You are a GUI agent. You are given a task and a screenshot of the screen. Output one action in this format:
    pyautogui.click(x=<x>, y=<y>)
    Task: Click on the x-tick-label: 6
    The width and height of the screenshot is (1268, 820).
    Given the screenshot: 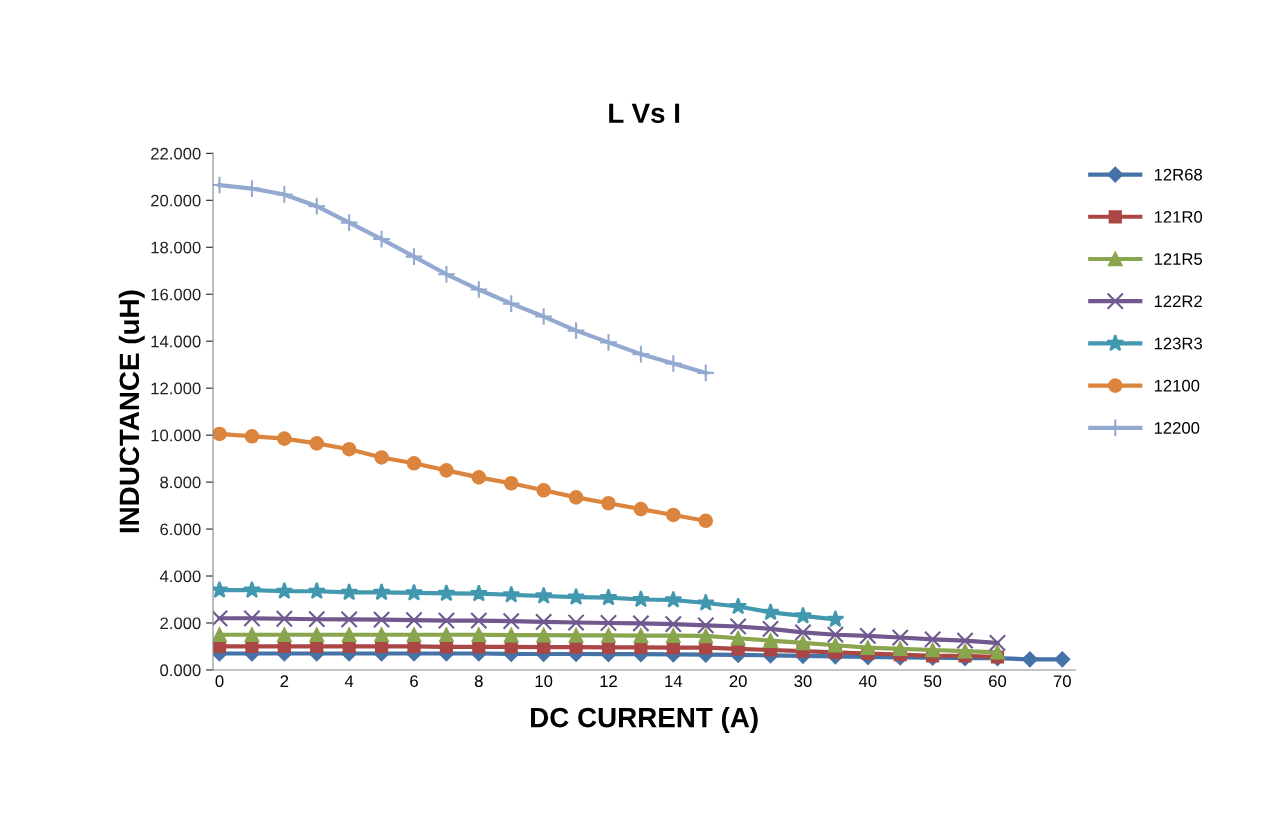 What is the action you would take?
    pyautogui.click(x=414, y=681)
    